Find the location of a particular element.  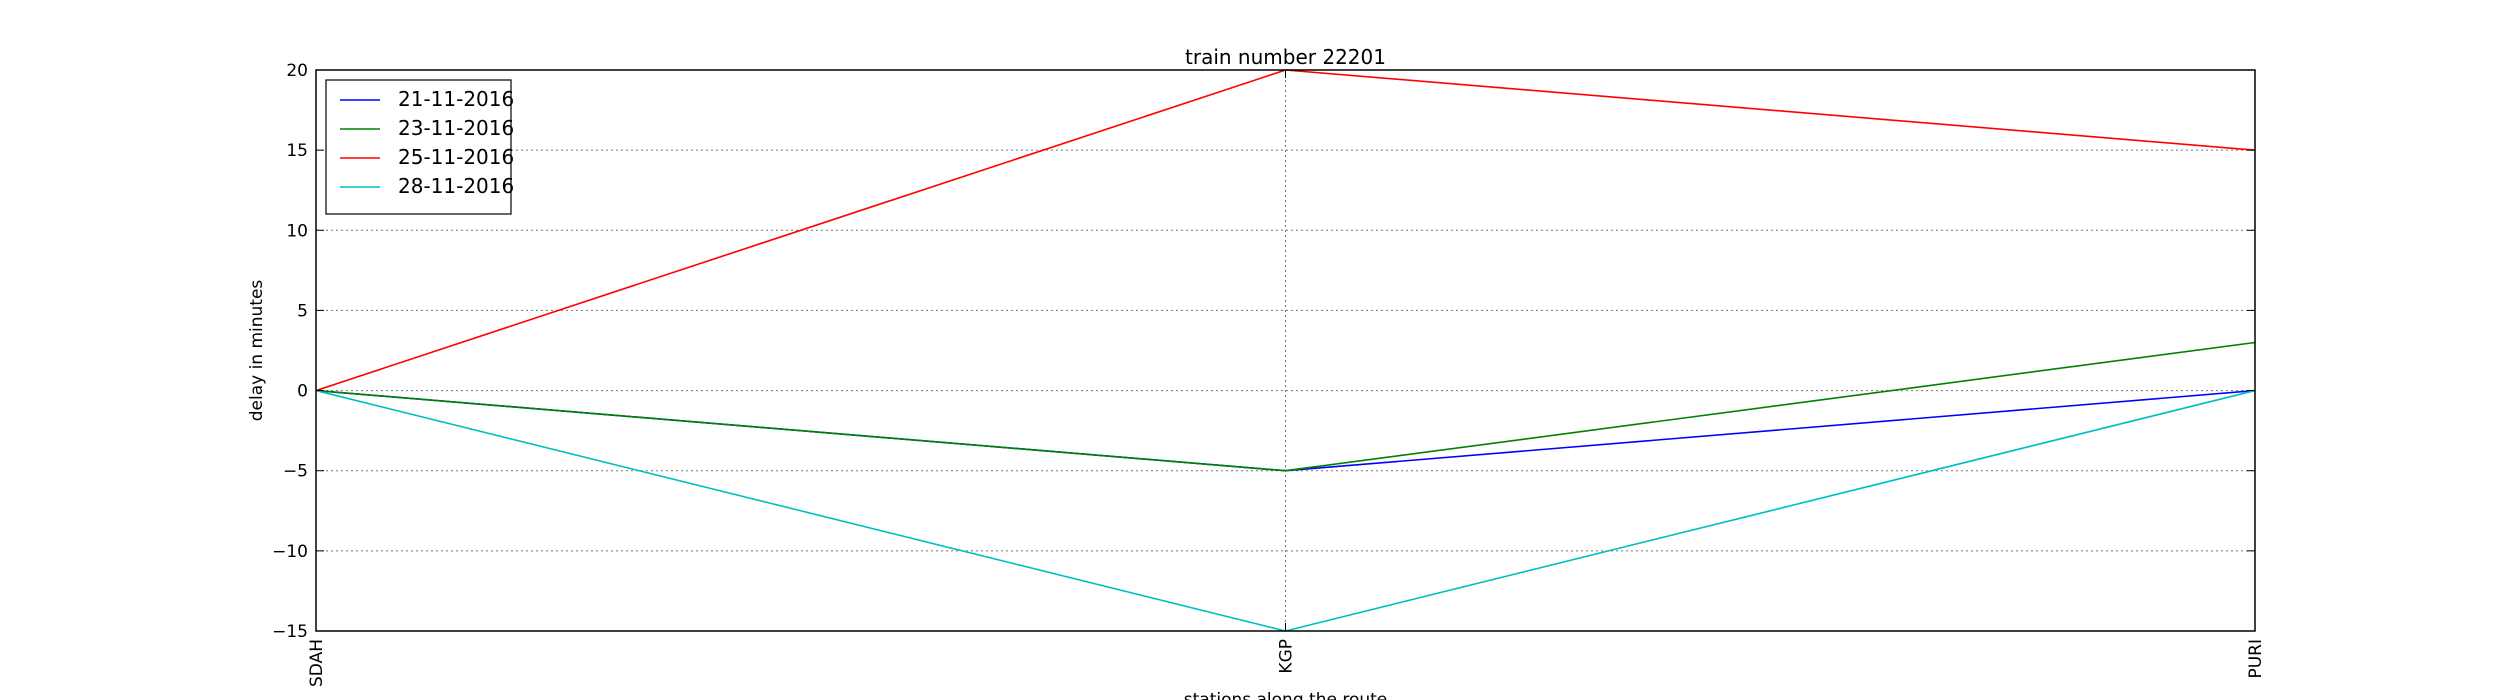

y-tick-label: −10 is located at coordinates (290, 552).